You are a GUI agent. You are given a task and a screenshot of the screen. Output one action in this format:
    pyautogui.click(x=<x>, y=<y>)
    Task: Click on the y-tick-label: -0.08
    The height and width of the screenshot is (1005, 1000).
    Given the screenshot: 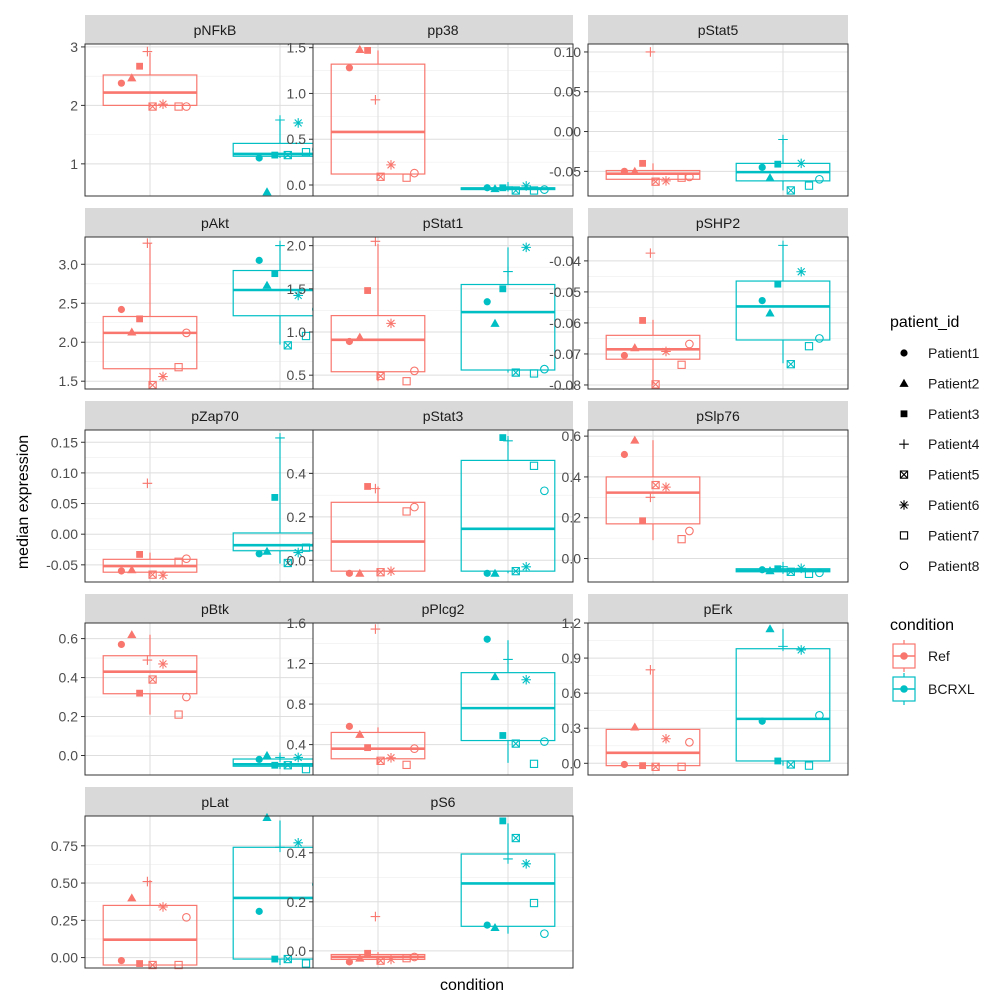 What is the action you would take?
    pyautogui.click(x=565, y=385)
    